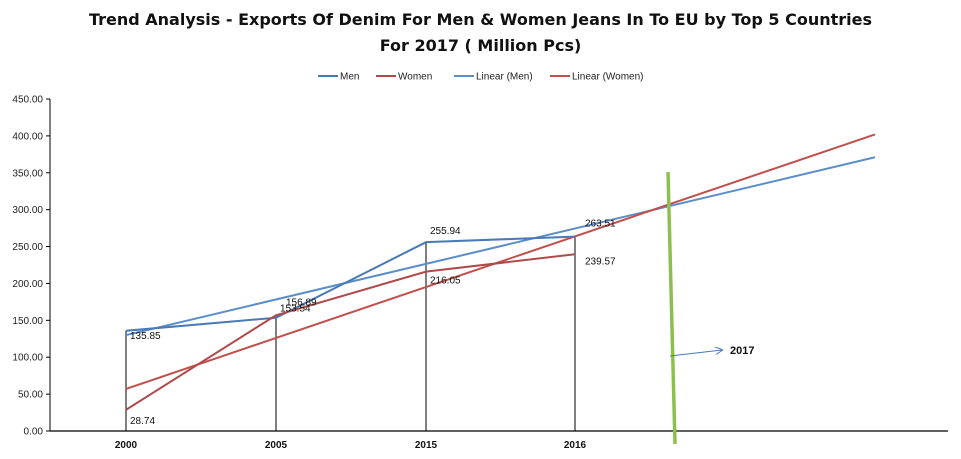 This screenshot has height=459, width=961. Describe the element at coordinates (27, 358) in the screenshot. I see `y-tick-label: 100.00` at that location.